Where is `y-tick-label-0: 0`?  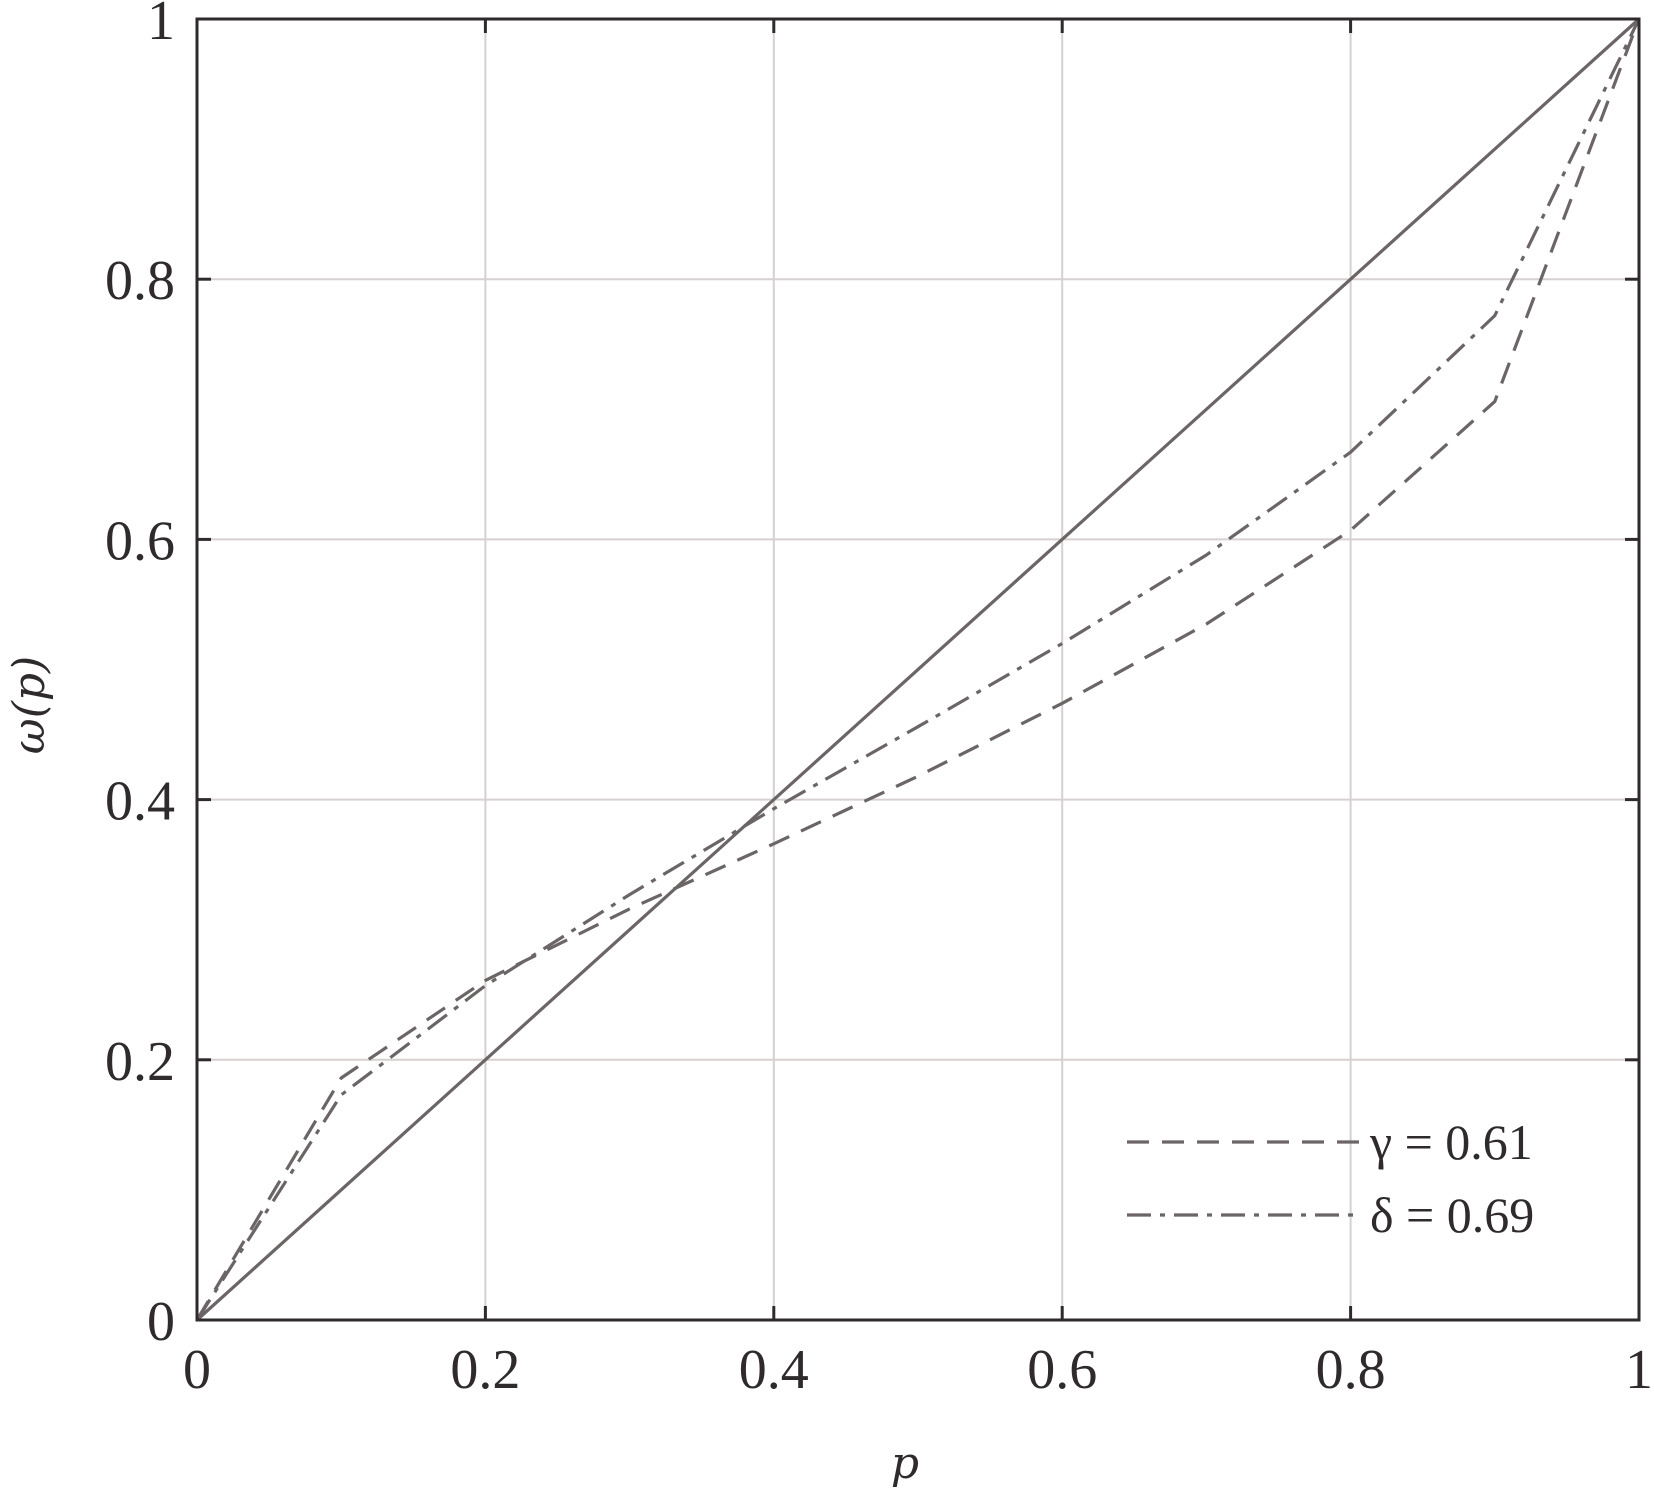
y-tick-label-0: 0 is located at coordinates (161, 1322).